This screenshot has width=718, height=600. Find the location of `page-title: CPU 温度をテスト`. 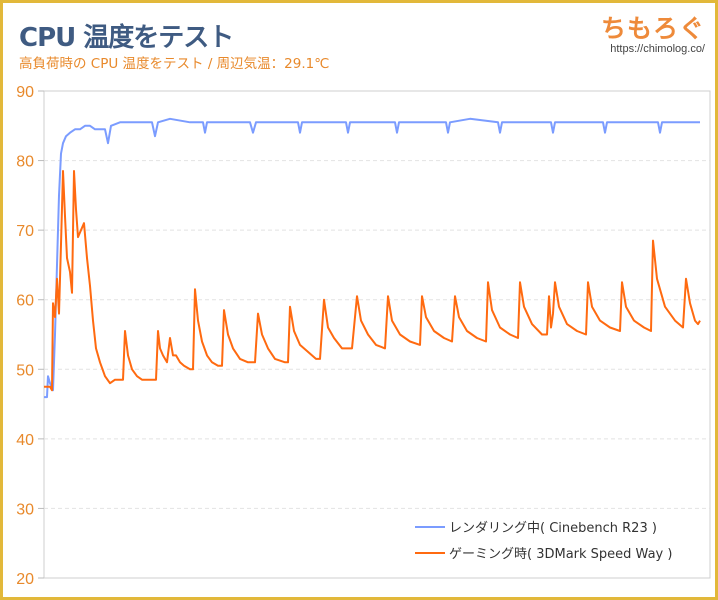

page-title: CPU 温度をテスト is located at coordinates (126, 38).